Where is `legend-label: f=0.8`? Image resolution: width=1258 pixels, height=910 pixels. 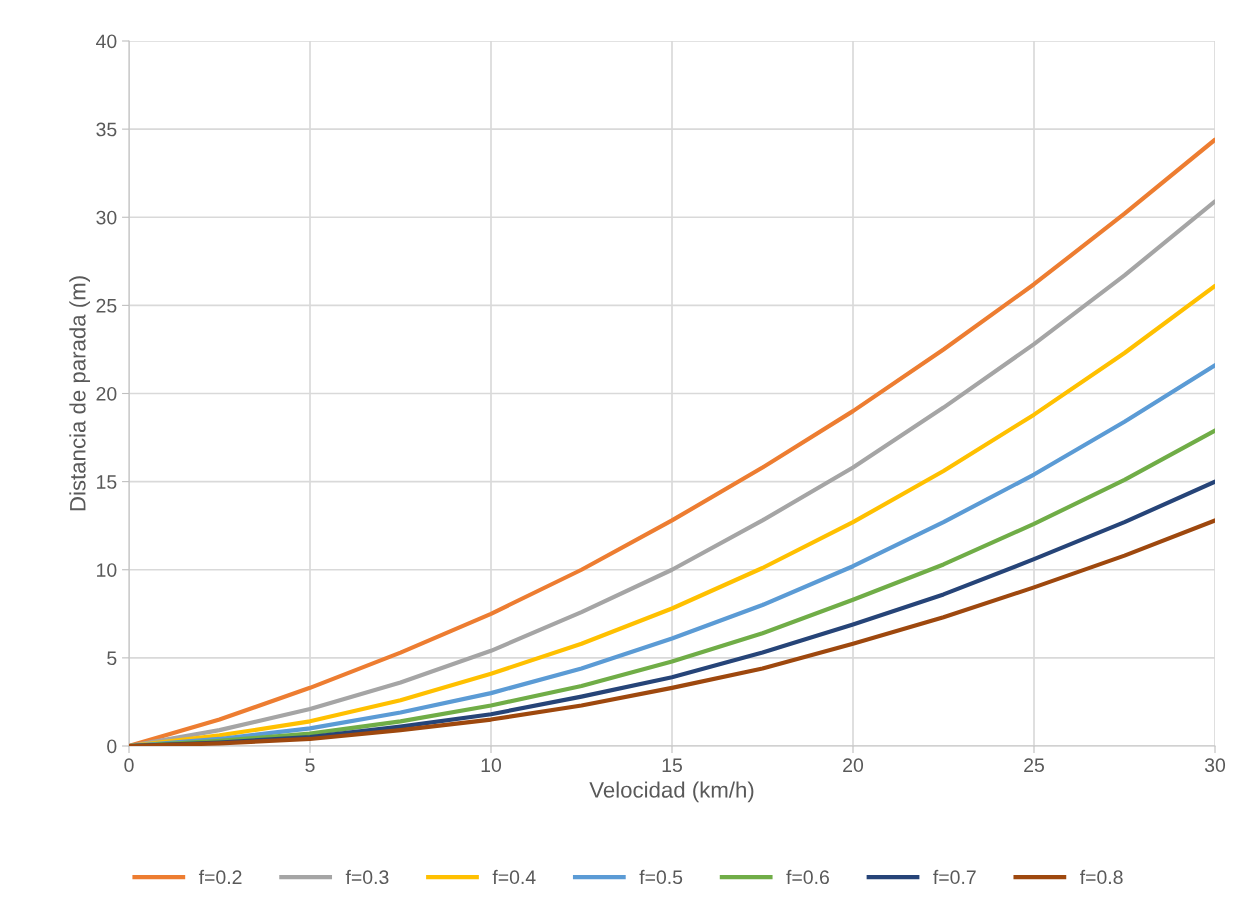
legend-label: f=0.8 is located at coordinates (1101, 877).